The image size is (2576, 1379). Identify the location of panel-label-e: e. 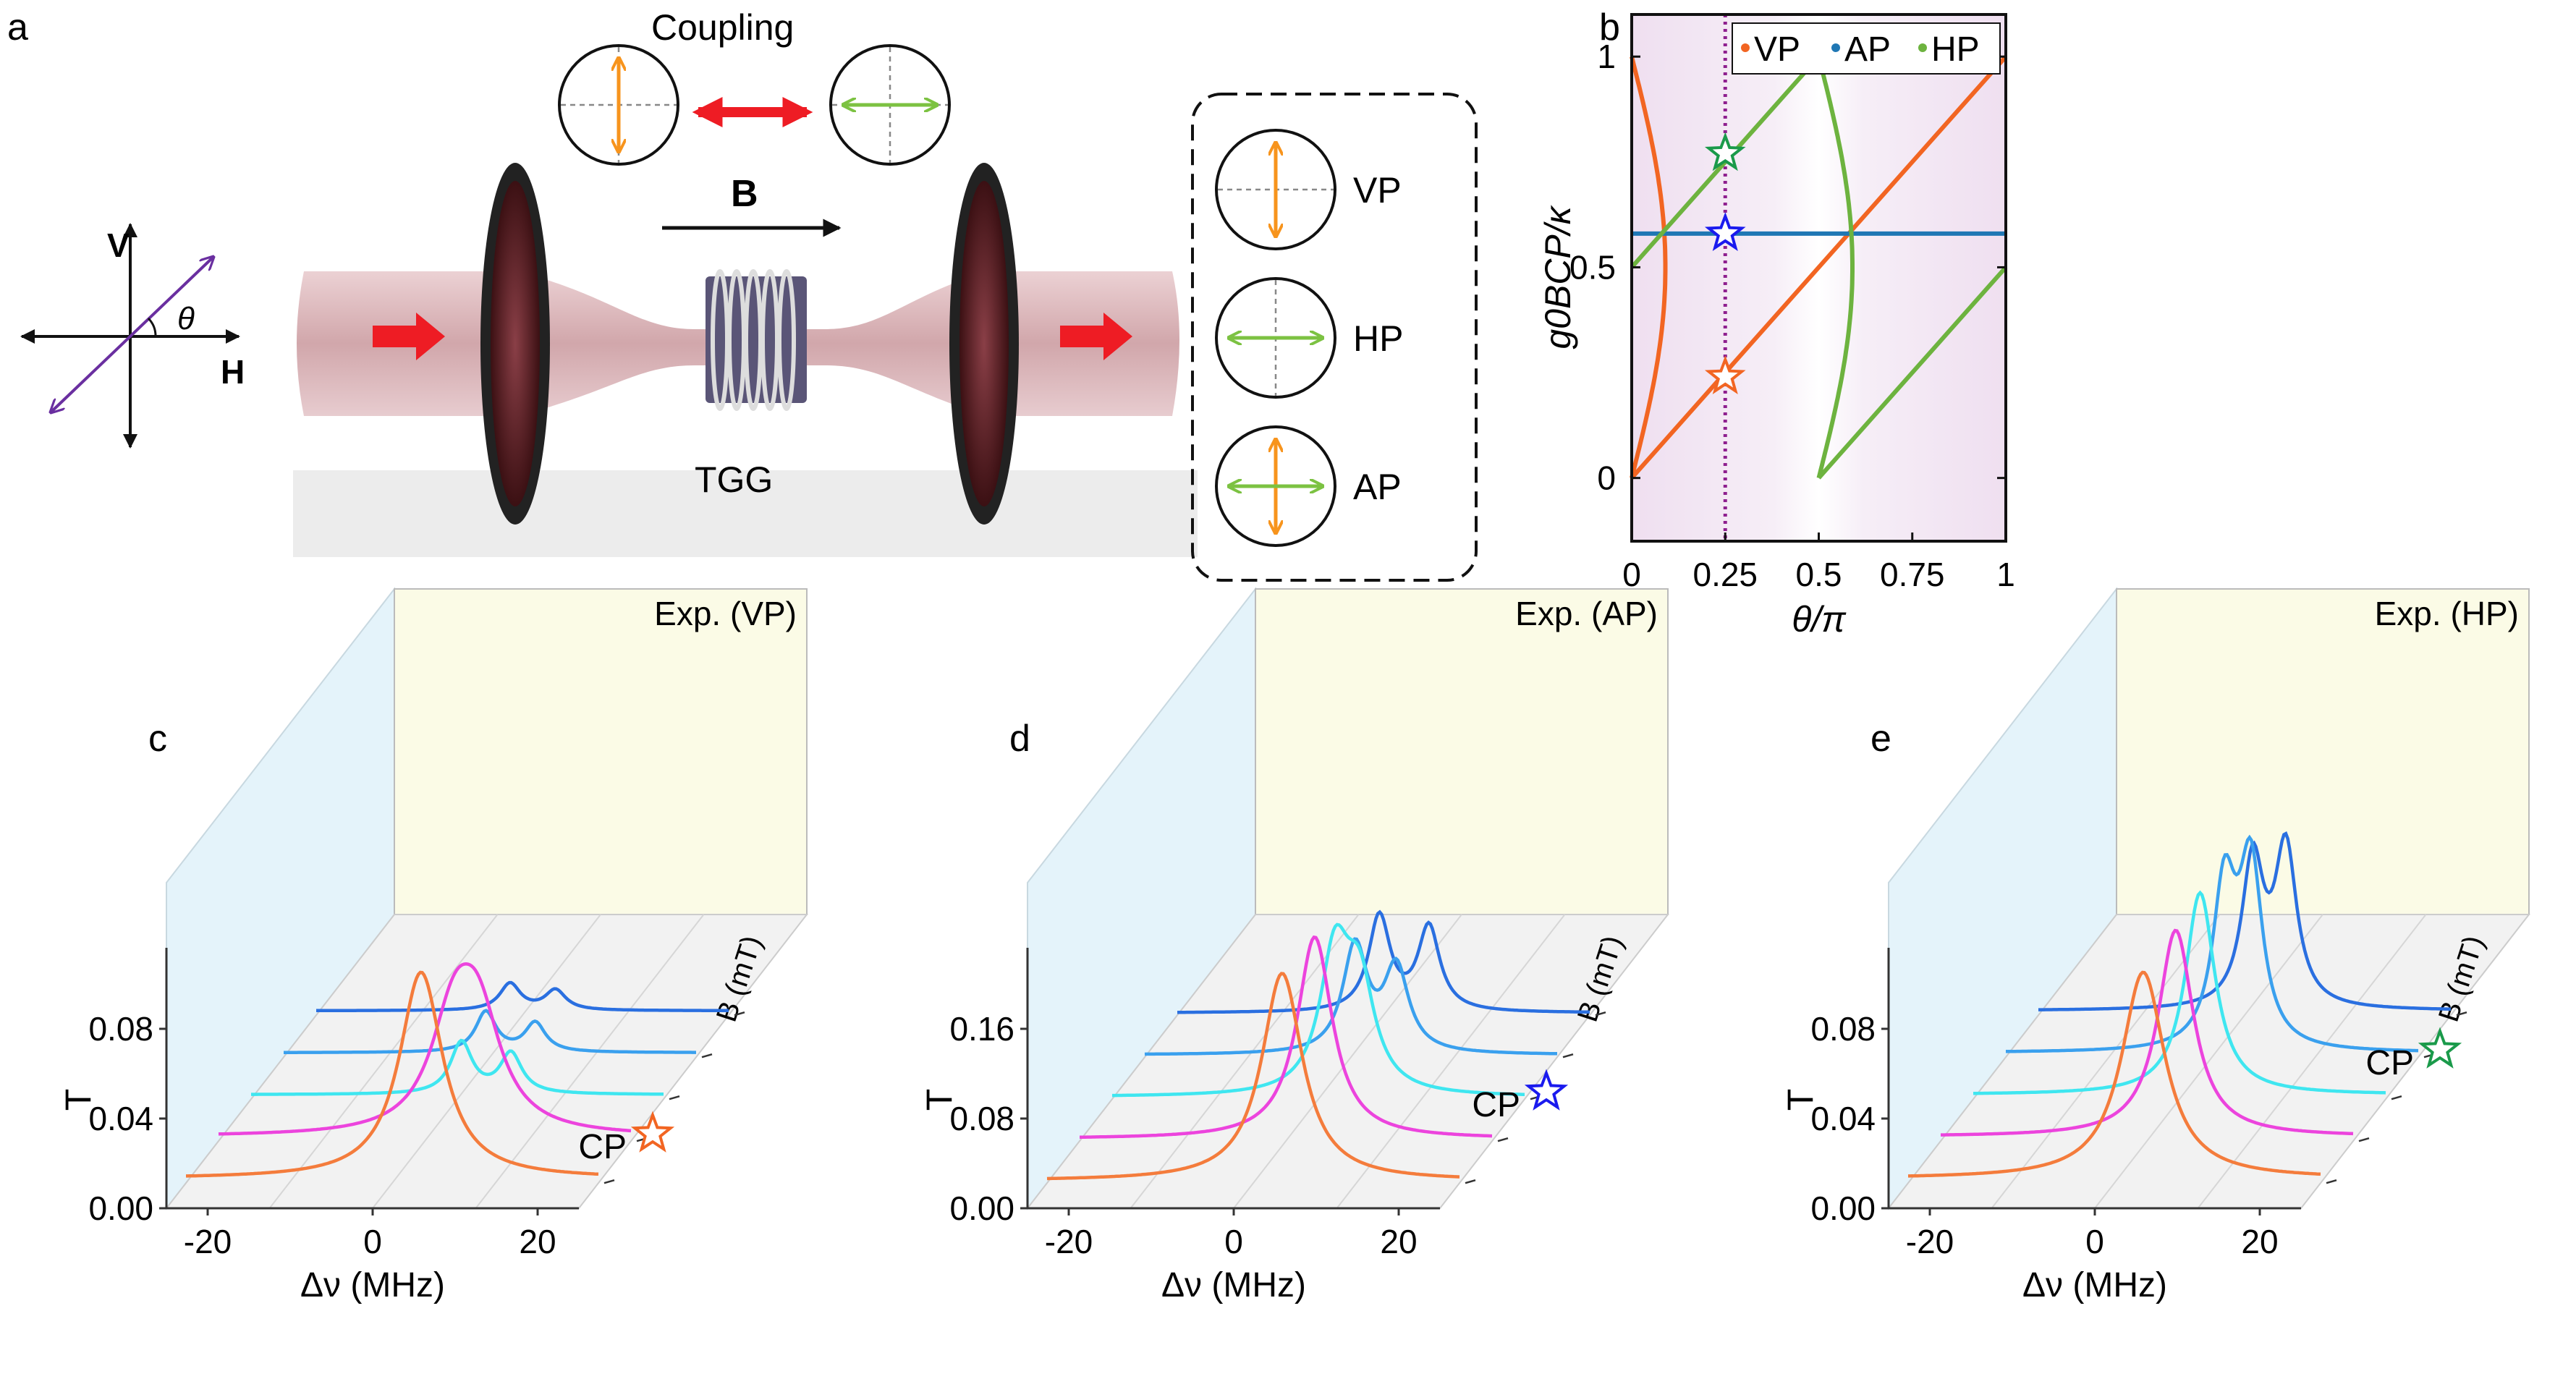
(1880, 739).